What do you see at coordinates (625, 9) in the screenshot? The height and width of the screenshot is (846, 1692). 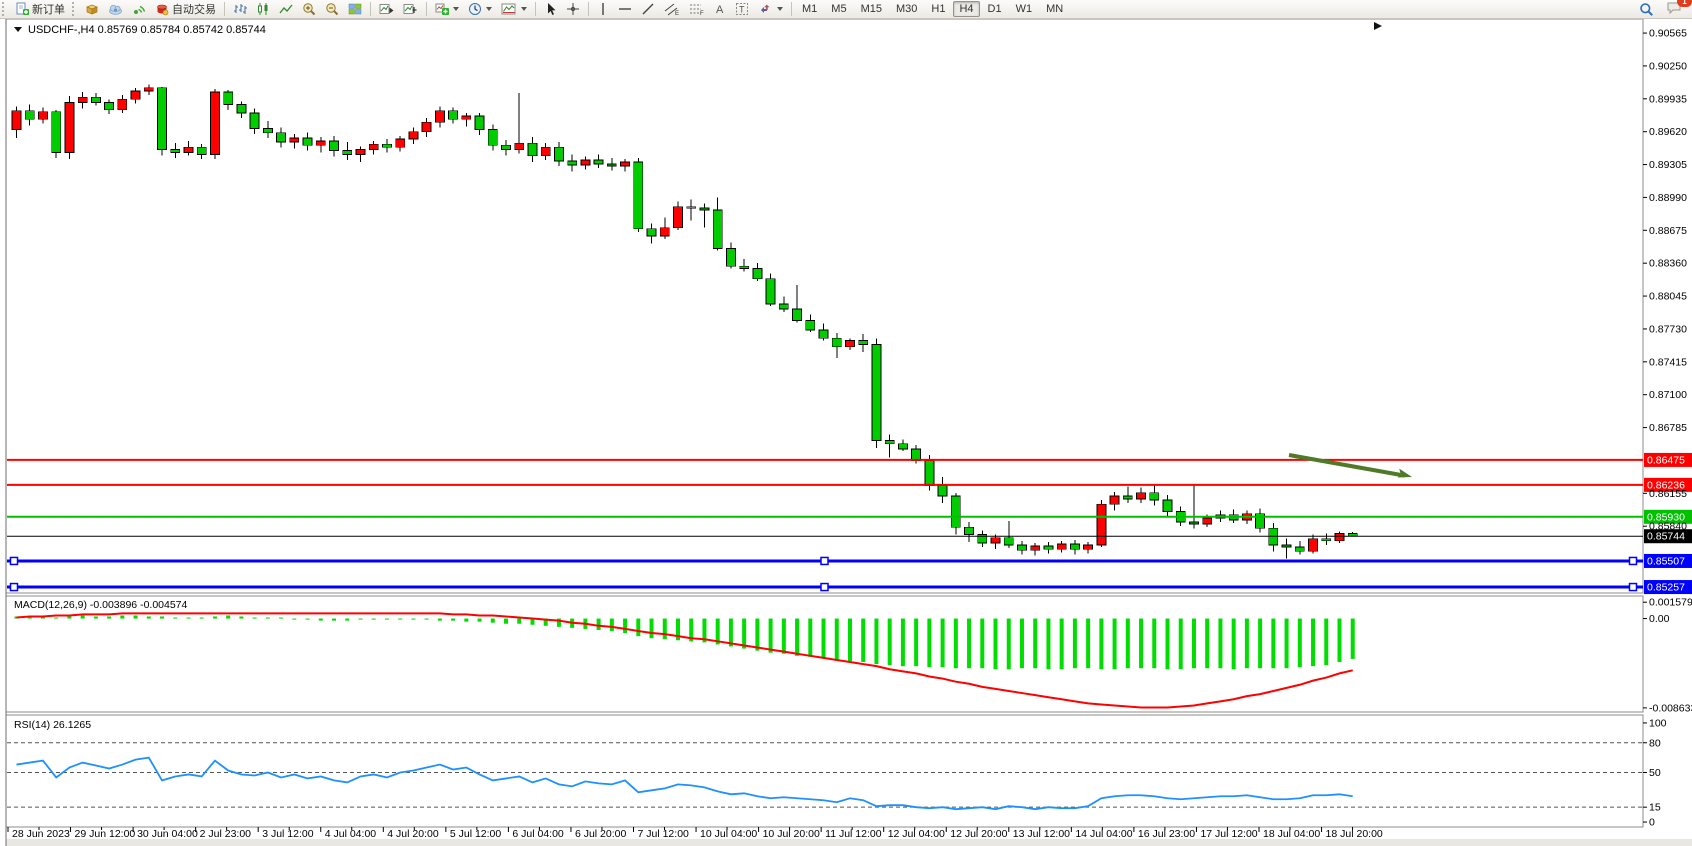 I see `horizontal-line-button` at bounding box center [625, 9].